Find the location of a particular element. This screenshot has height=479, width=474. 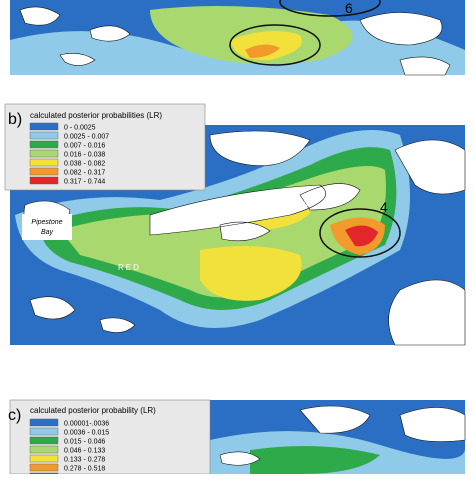

legend-label: 0.317 - 0.744 is located at coordinates (84, 182).